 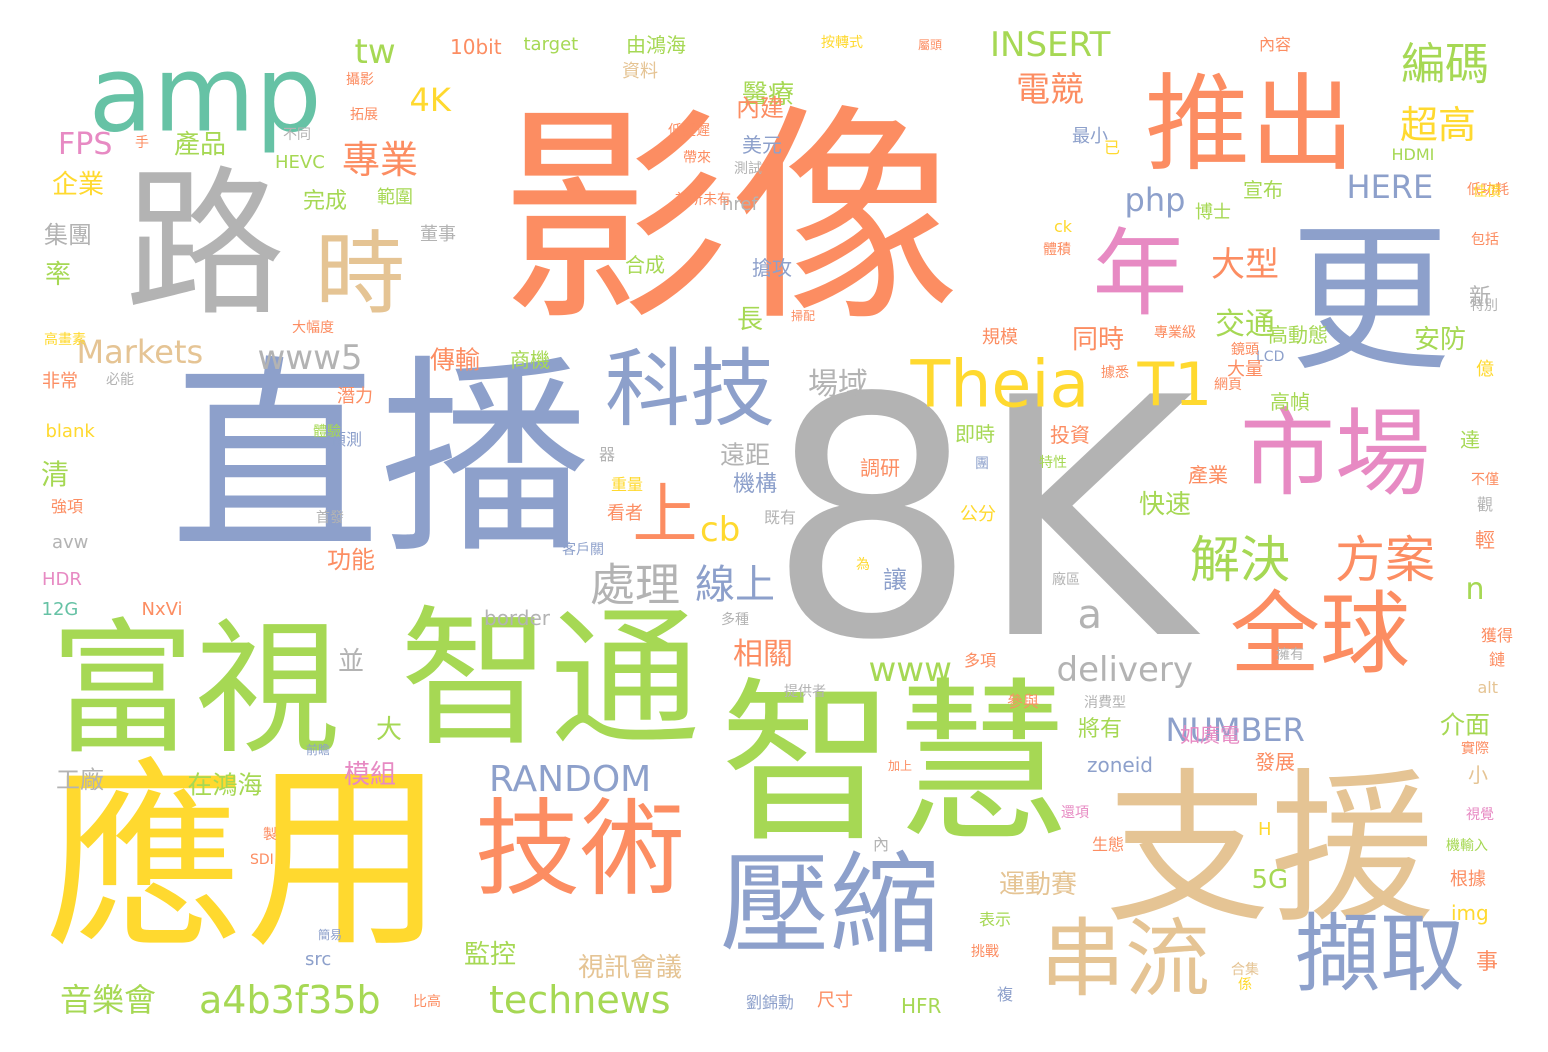 I want to click on word-45: www5, so click(x=310, y=358).